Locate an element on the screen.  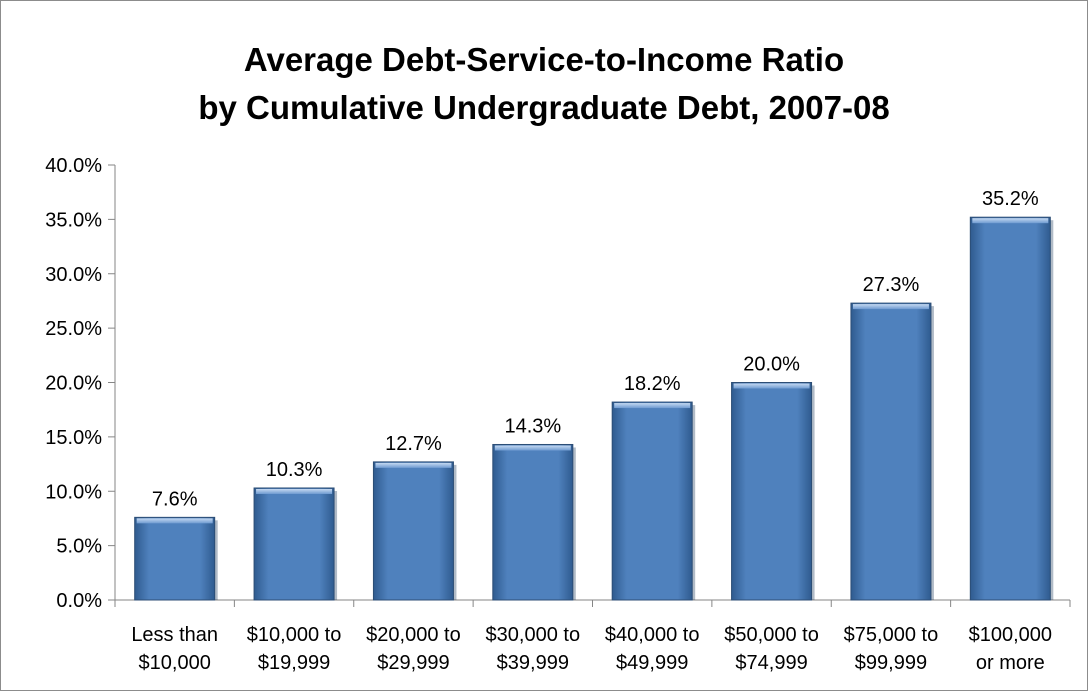
data-label: 10.3% is located at coordinates (294, 470).